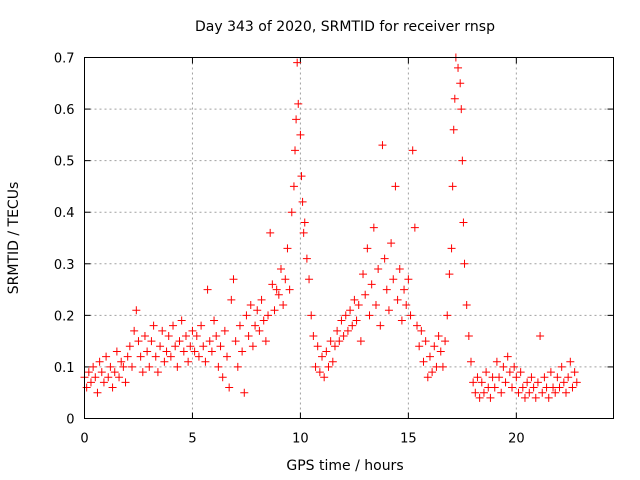  What do you see at coordinates (300, 439) in the screenshot?
I see `x-tick-label: 10` at bounding box center [300, 439].